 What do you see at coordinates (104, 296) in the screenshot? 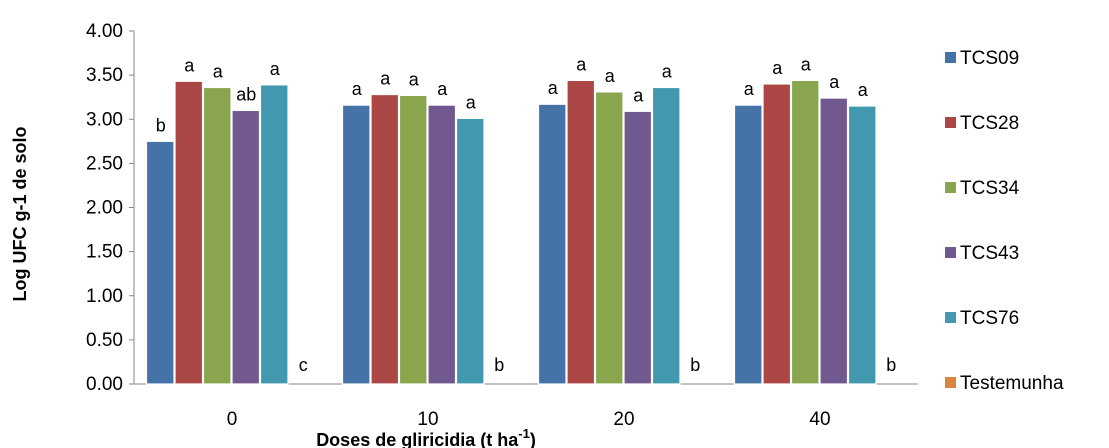
I see `y-tick-label: 1.00` at bounding box center [104, 296].